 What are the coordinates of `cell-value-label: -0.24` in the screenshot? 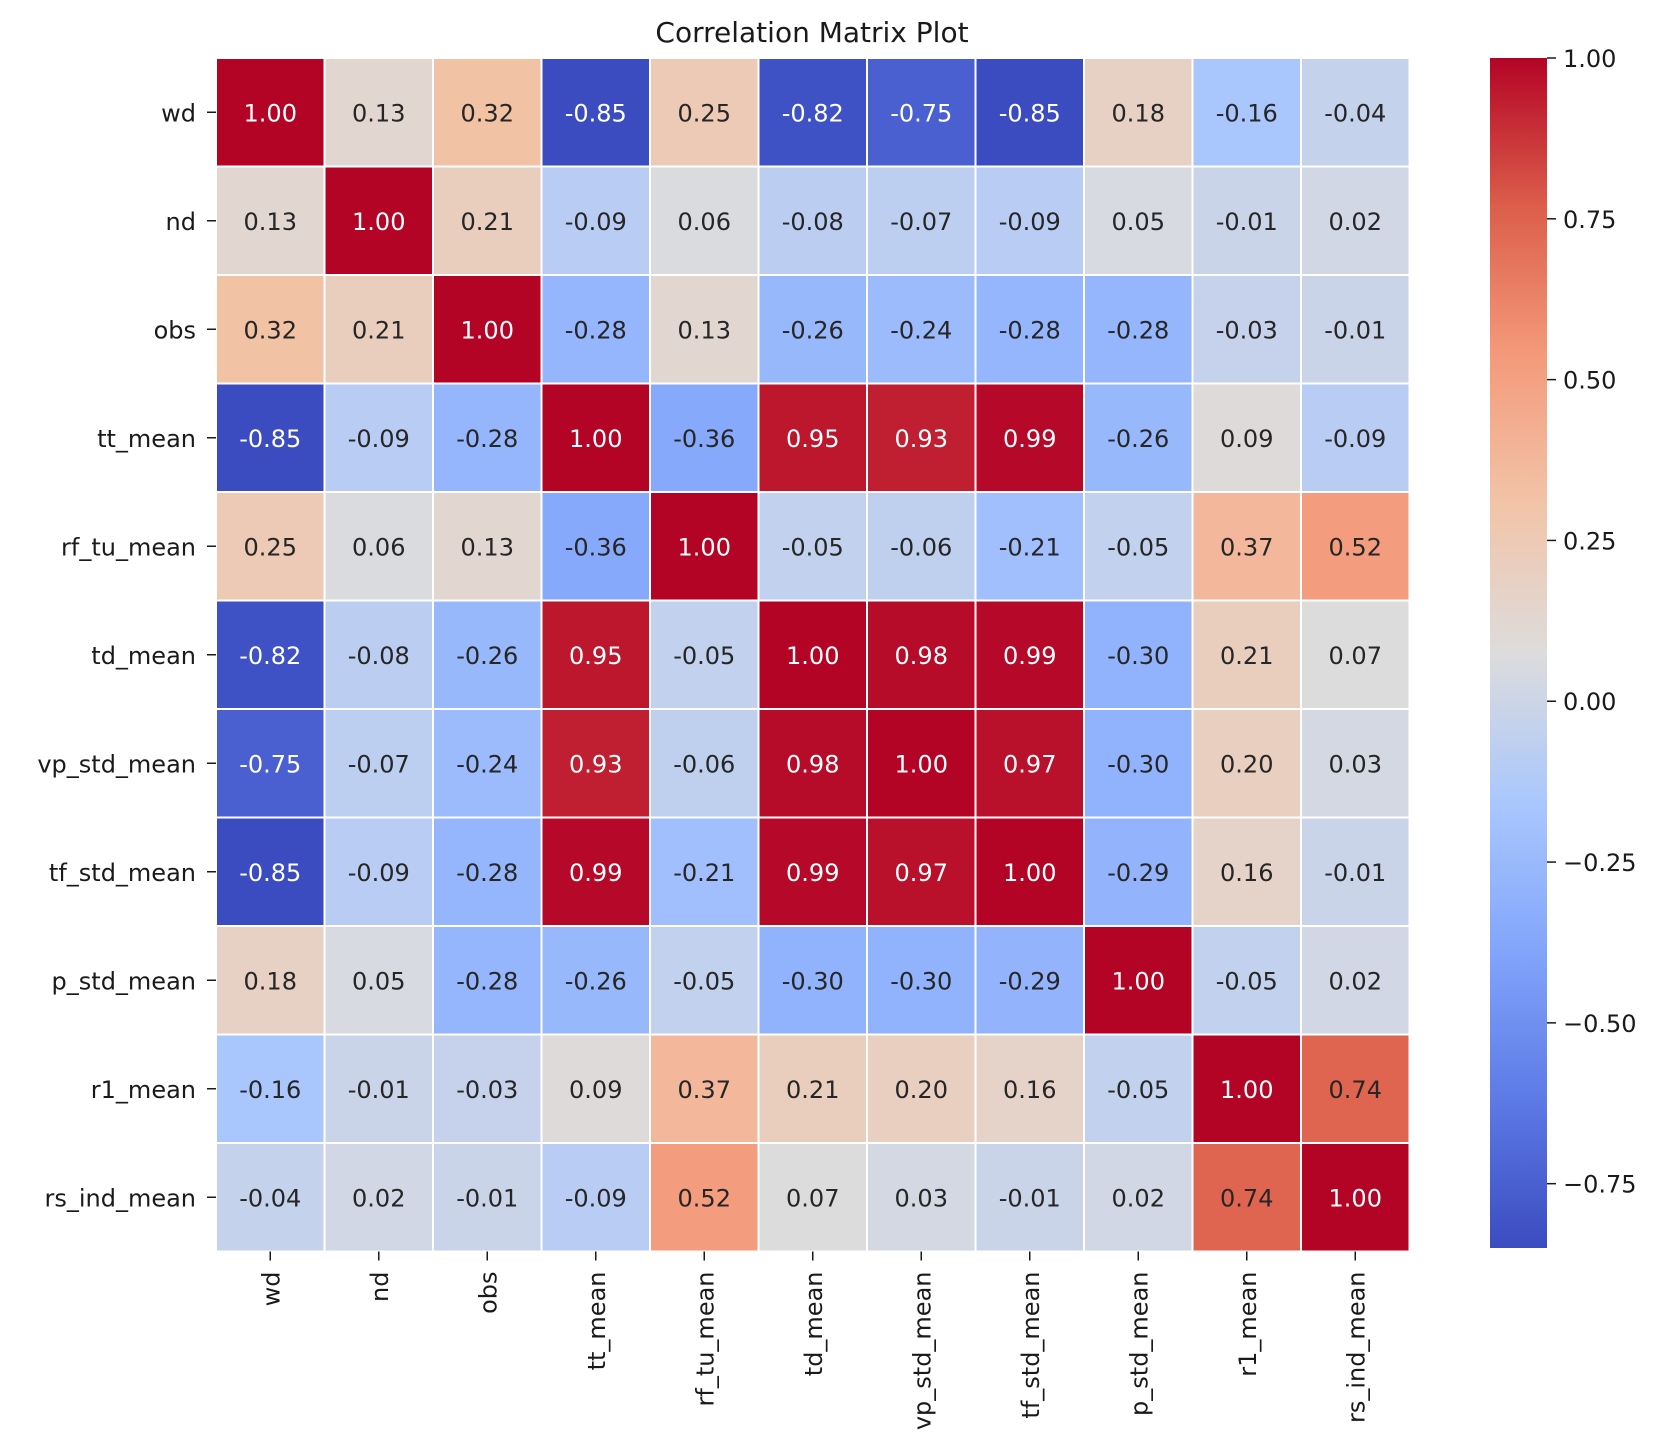 It's located at (487, 764).